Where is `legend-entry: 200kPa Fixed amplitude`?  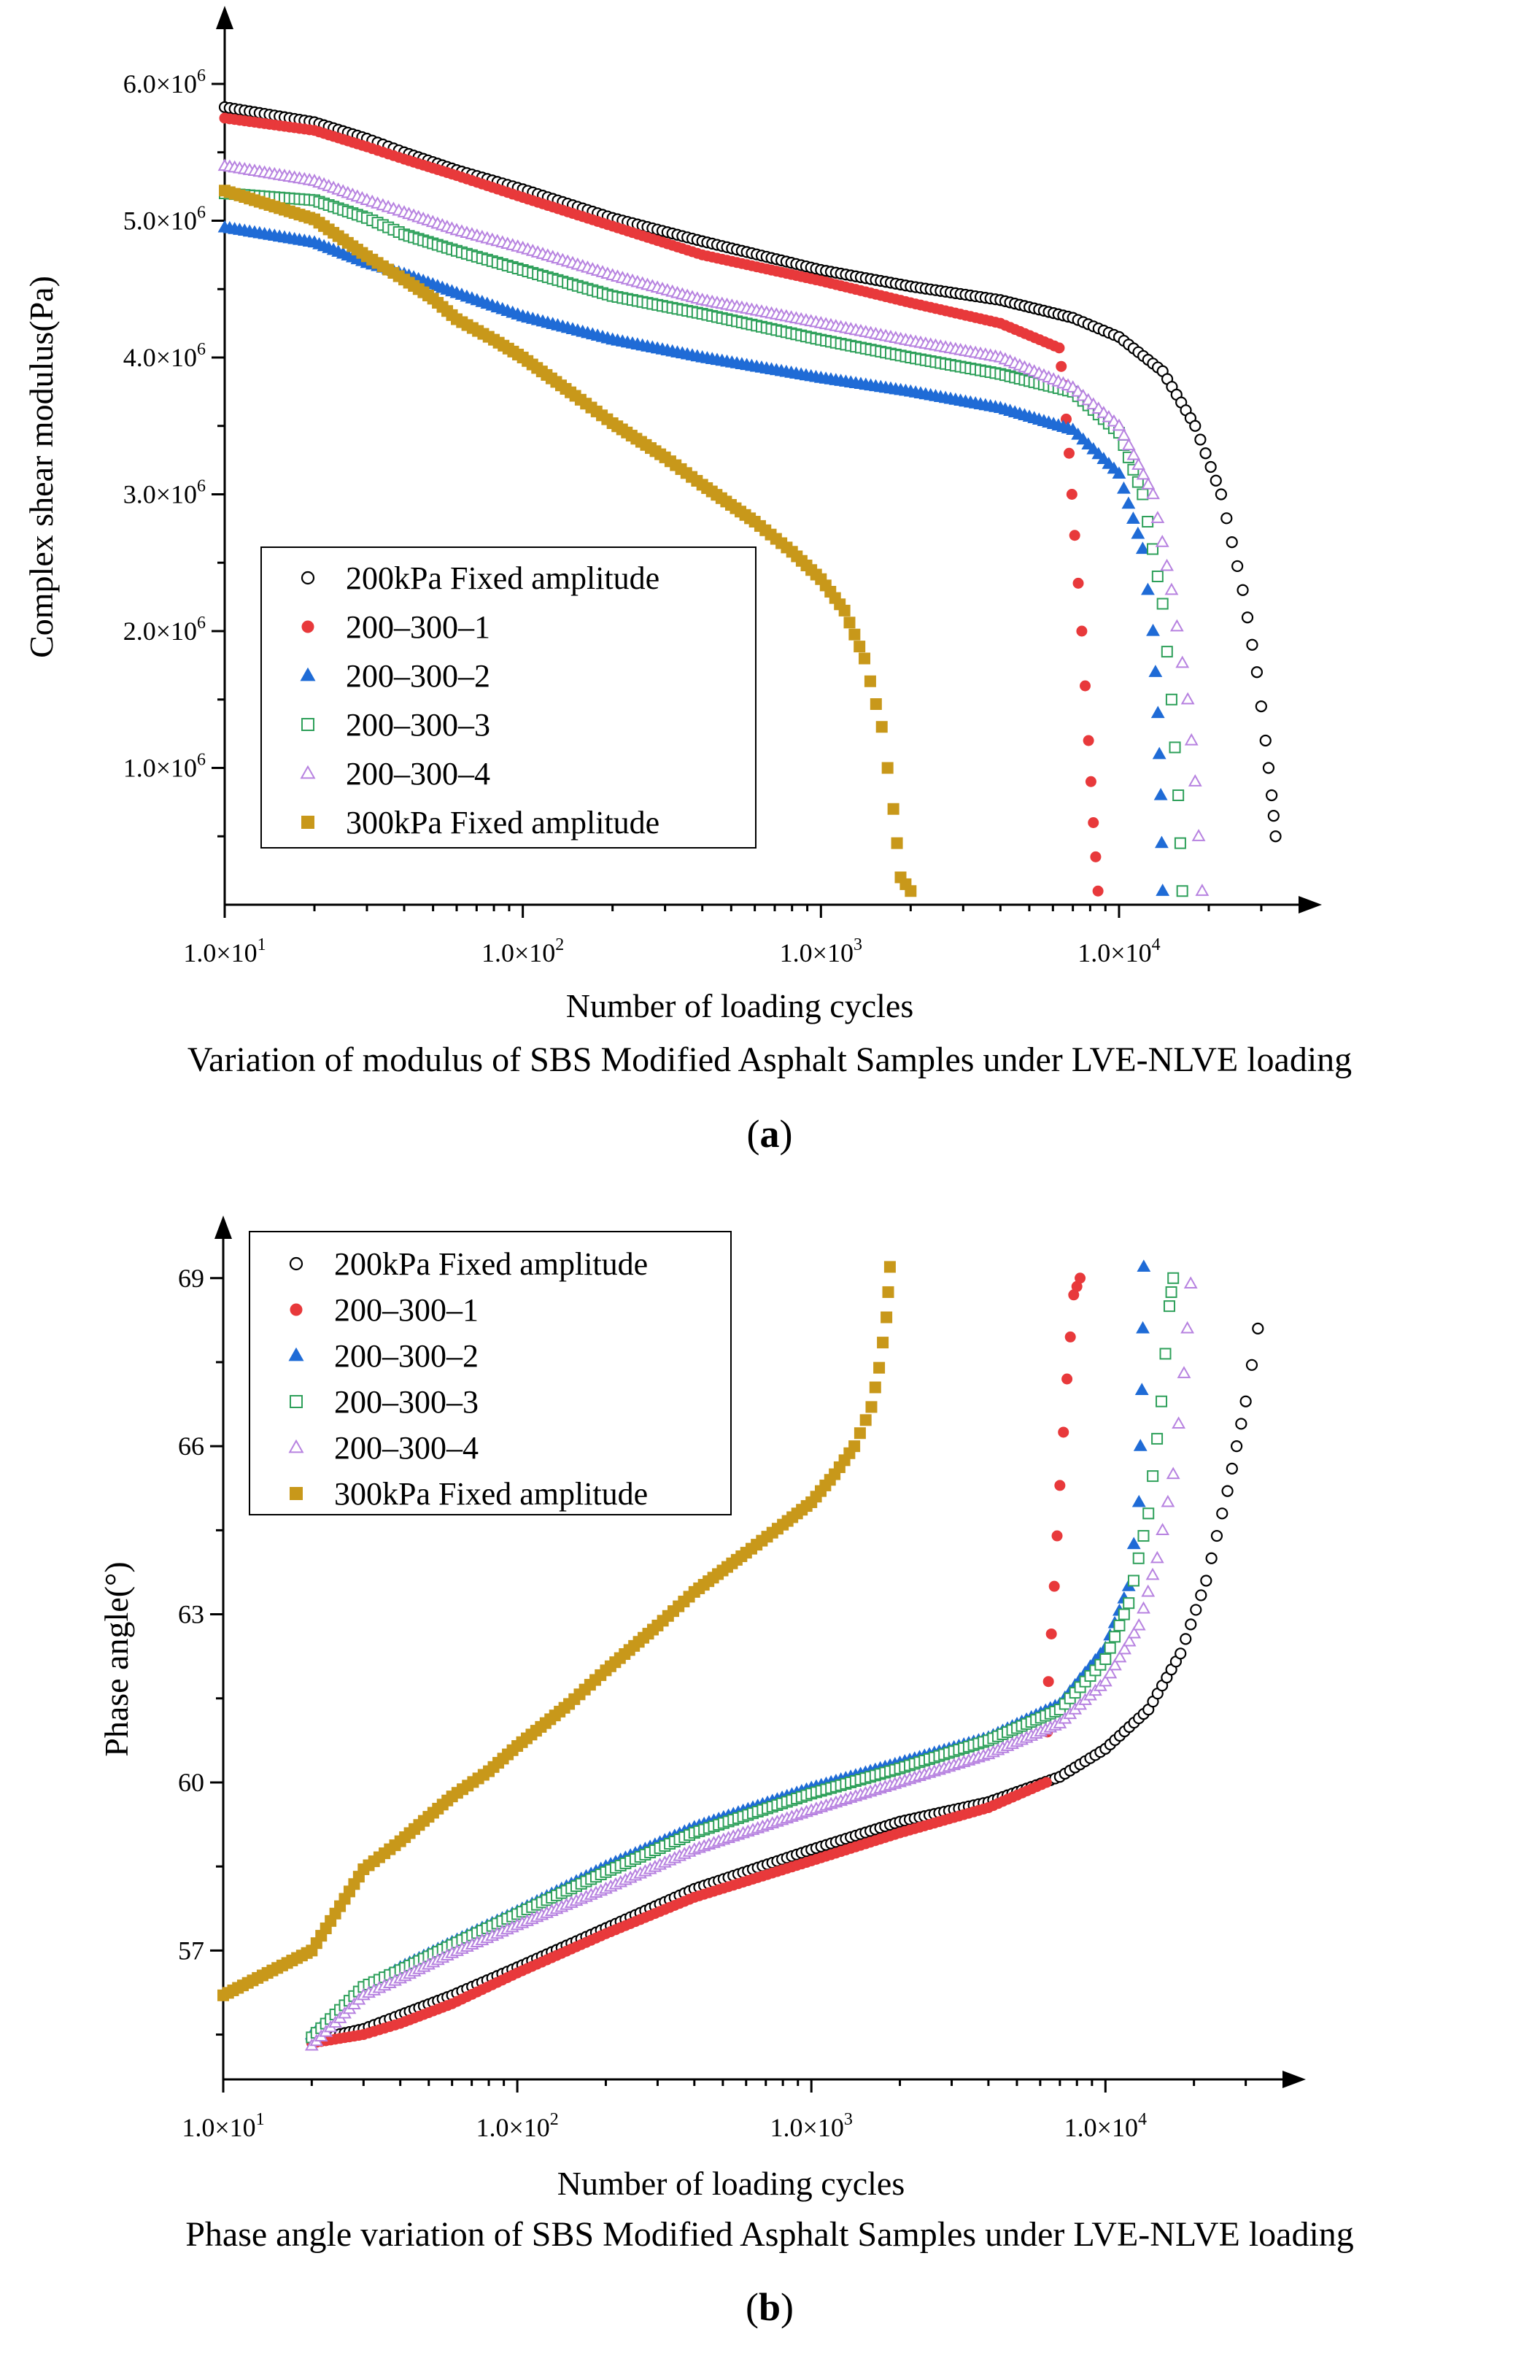
legend-entry: 200kPa Fixed amplitude is located at coordinates (503, 578).